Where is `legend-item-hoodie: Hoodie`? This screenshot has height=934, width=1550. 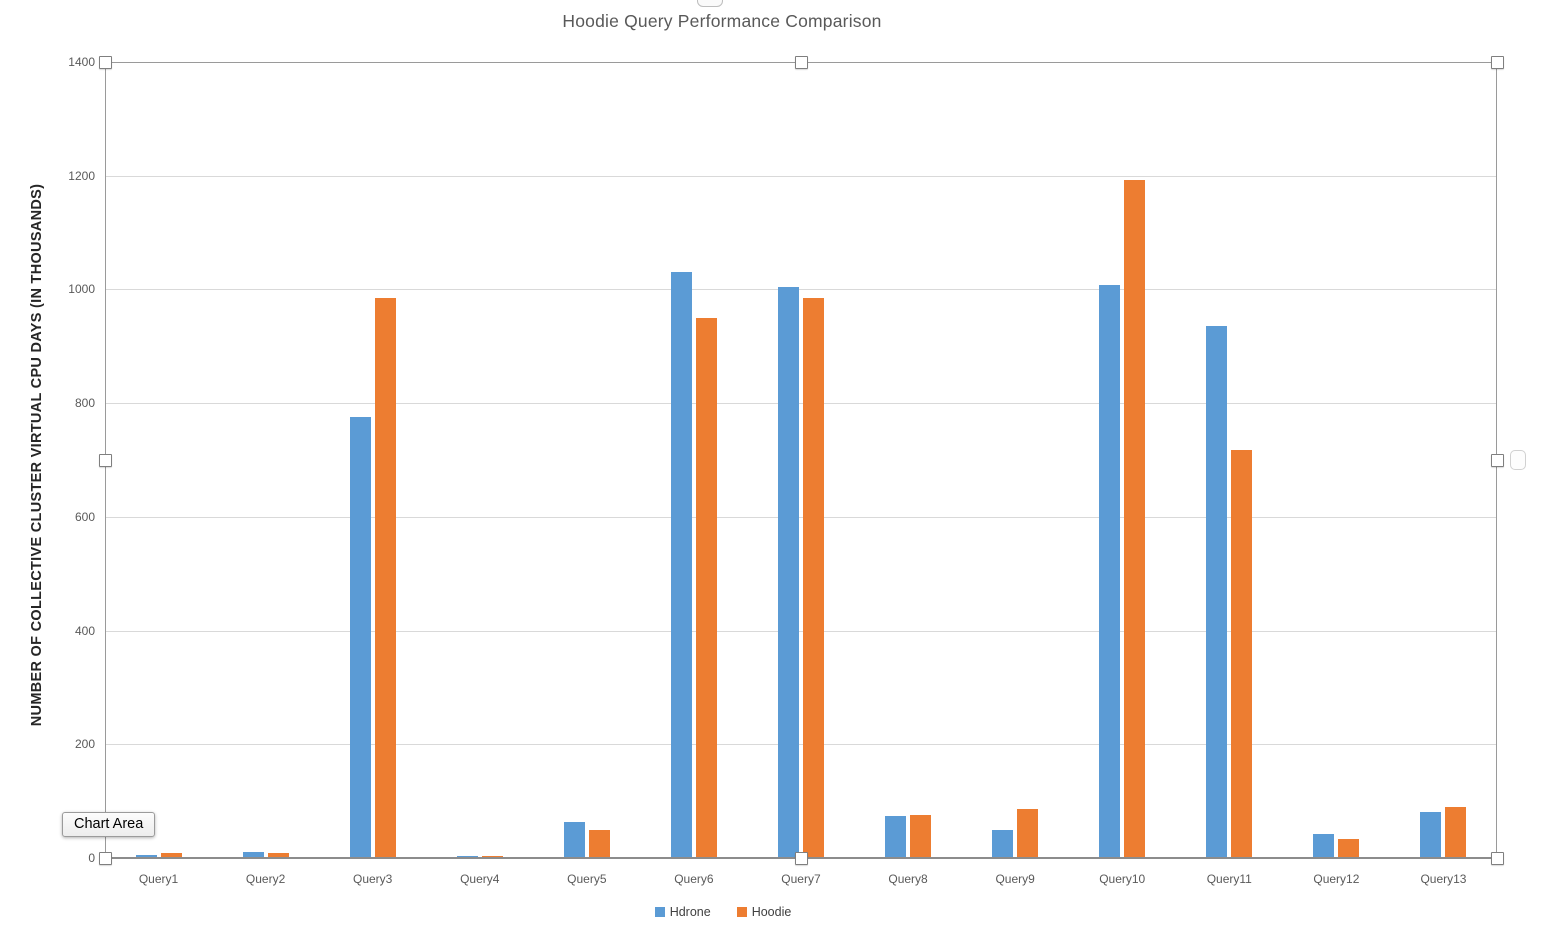
legend-item-hoodie: Hoodie is located at coordinates (764, 912).